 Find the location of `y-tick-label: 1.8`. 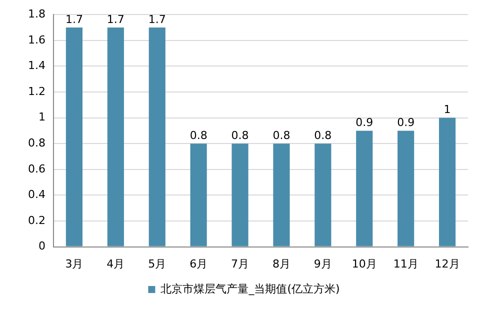

y-tick-label: 1.8 is located at coordinates (37, 13).